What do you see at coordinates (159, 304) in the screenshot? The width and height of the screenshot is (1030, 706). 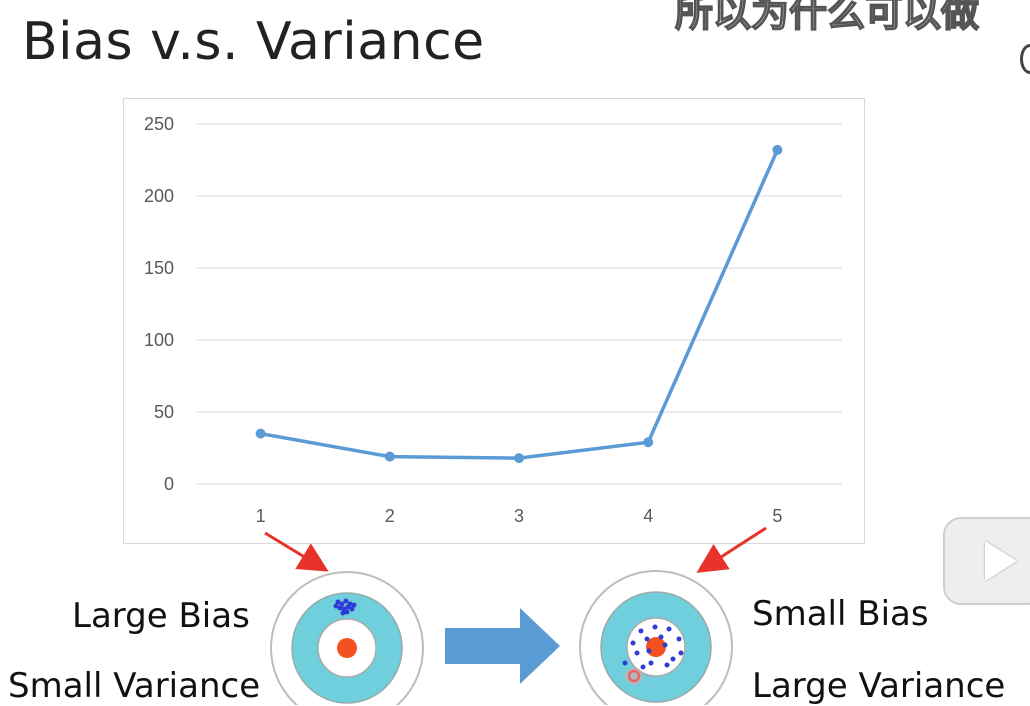 I see `y-tick-labels: 0 50 100 150 200 250` at bounding box center [159, 304].